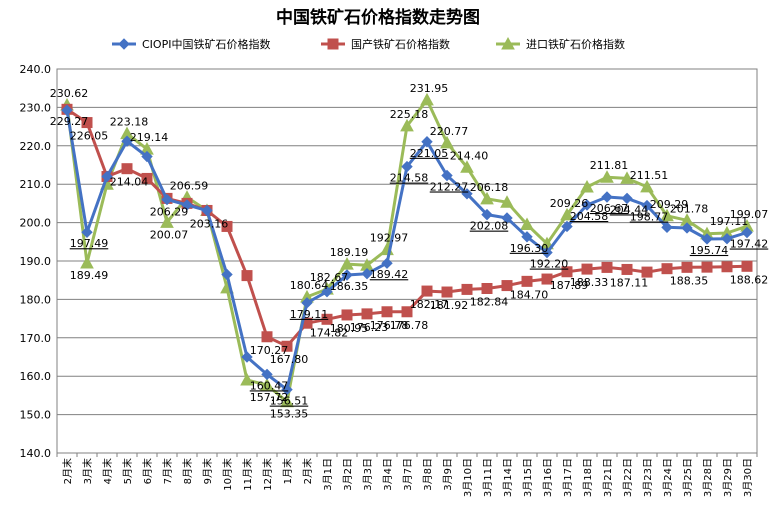 The image size is (772, 528). What do you see at coordinates (549, 264) in the screenshot?
I see `data-label: 192.20` at bounding box center [549, 264].